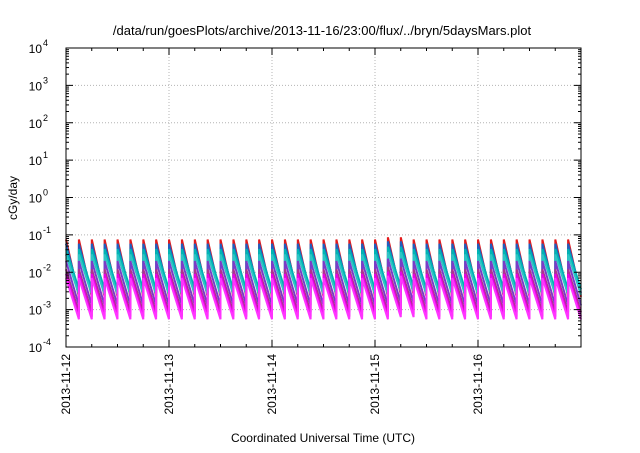 The width and height of the screenshot is (640, 453). I want to click on x-tick-label: 2013-11-15, so click(375, 384).